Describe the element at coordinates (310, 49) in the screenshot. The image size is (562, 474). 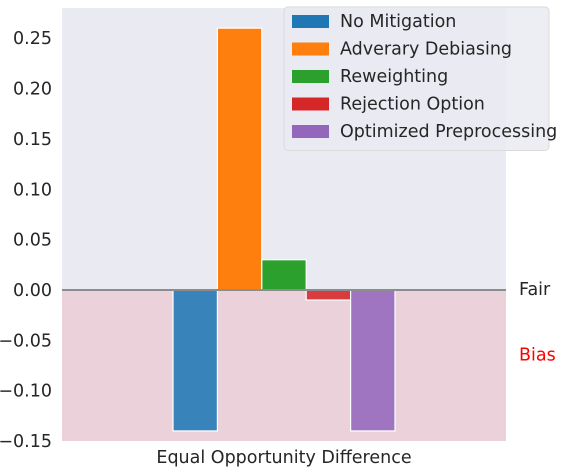
I see `legend-swatch-adverary-debiasing` at that location.